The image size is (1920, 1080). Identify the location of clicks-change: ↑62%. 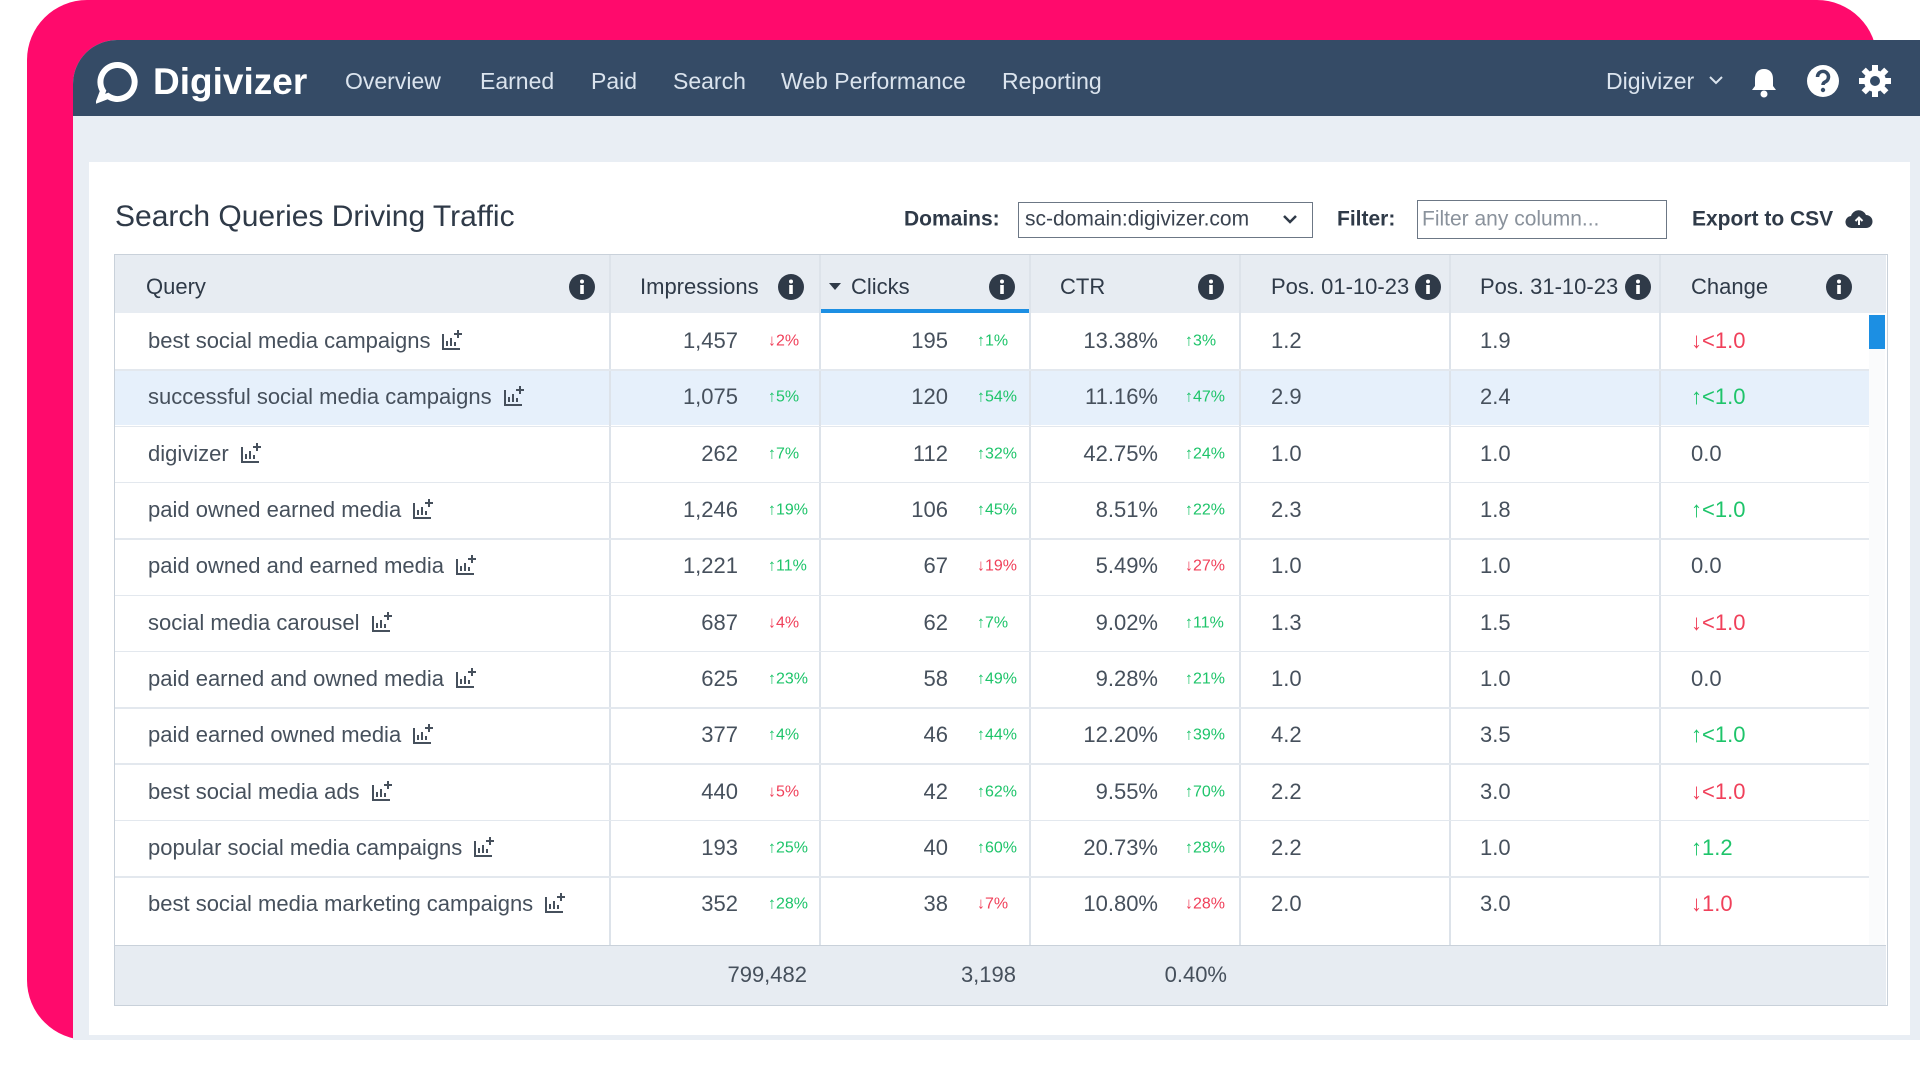
(997, 791).